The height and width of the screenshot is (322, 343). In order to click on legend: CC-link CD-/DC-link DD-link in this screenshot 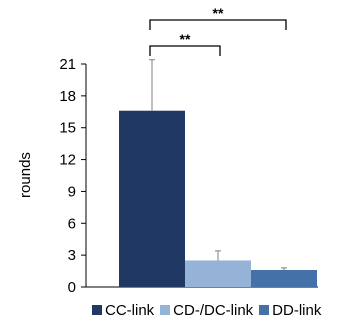, I will do `click(217, 310)`.